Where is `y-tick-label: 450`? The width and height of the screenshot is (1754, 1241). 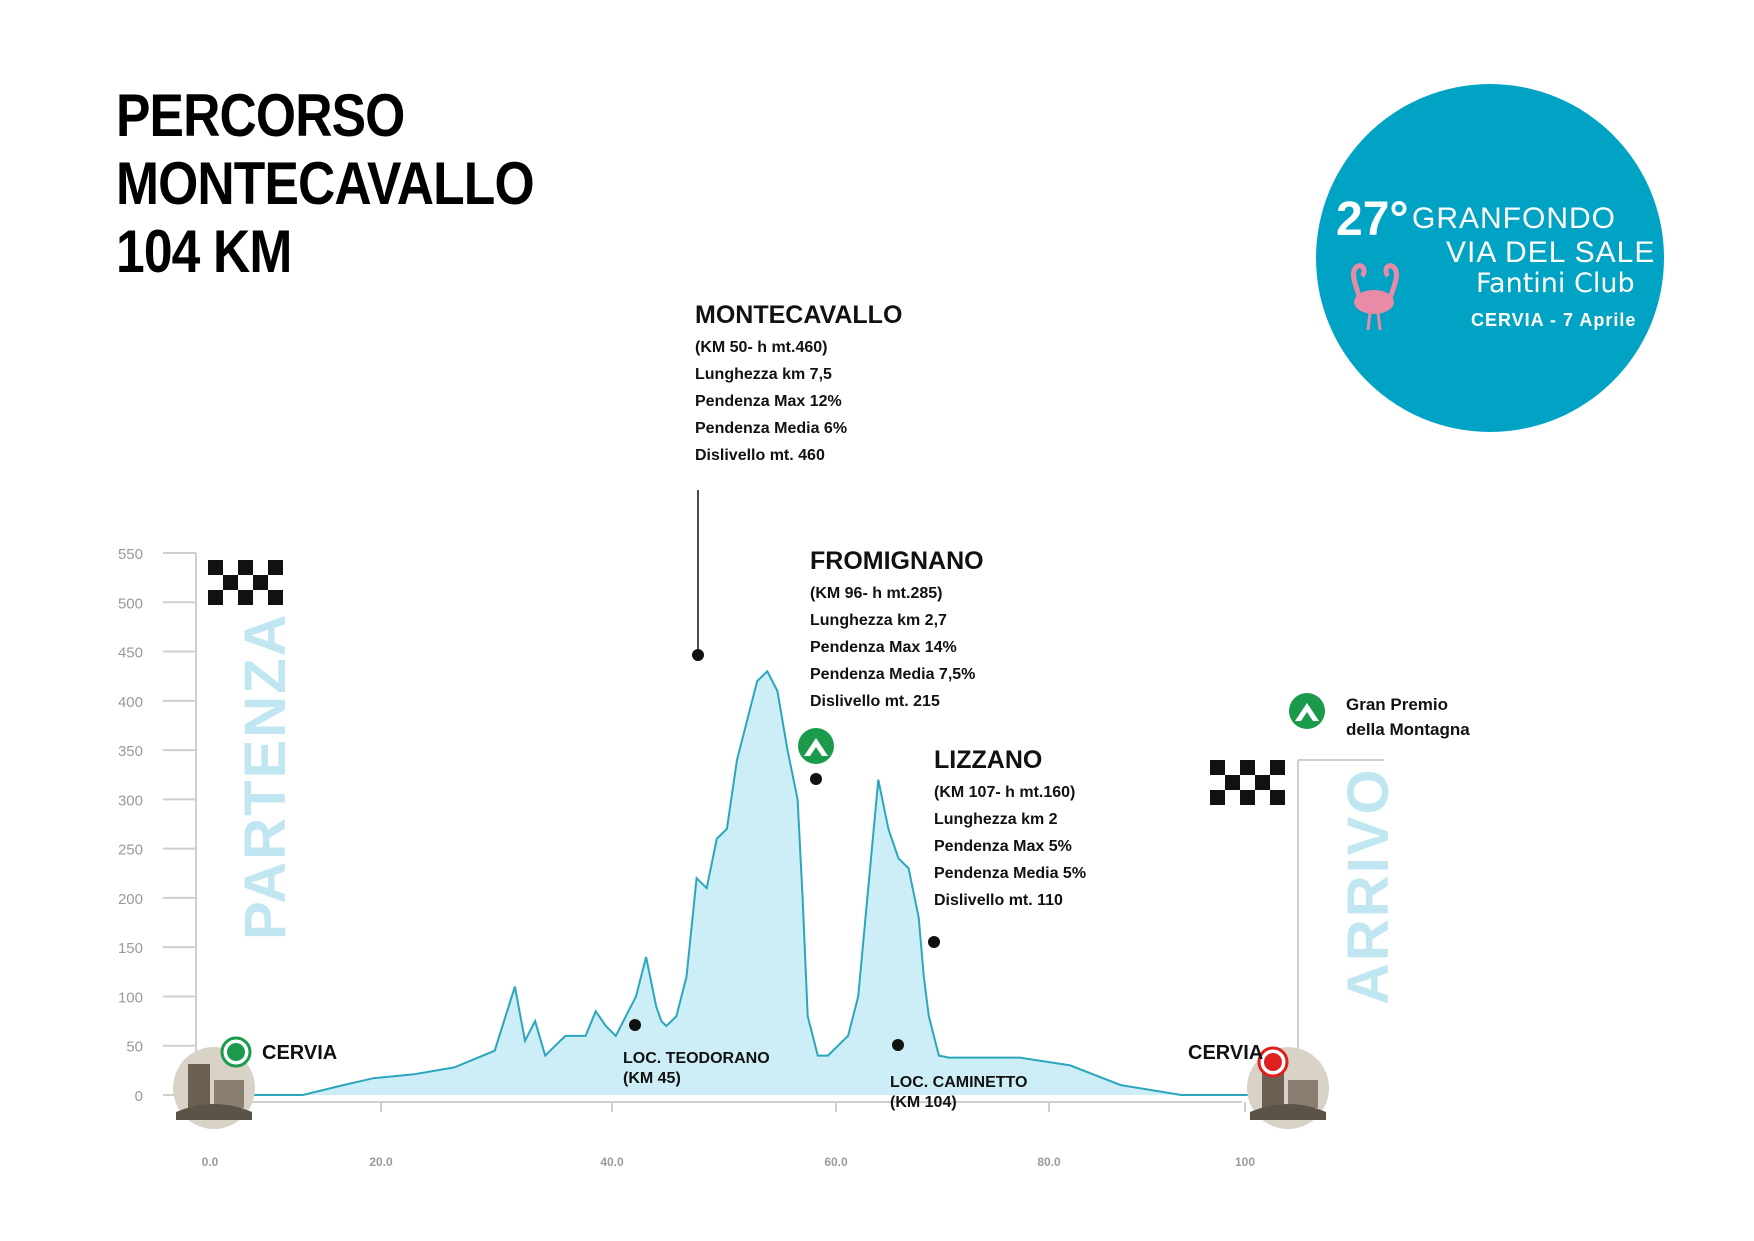 y-tick-label: 450 is located at coordinates (130, 653).